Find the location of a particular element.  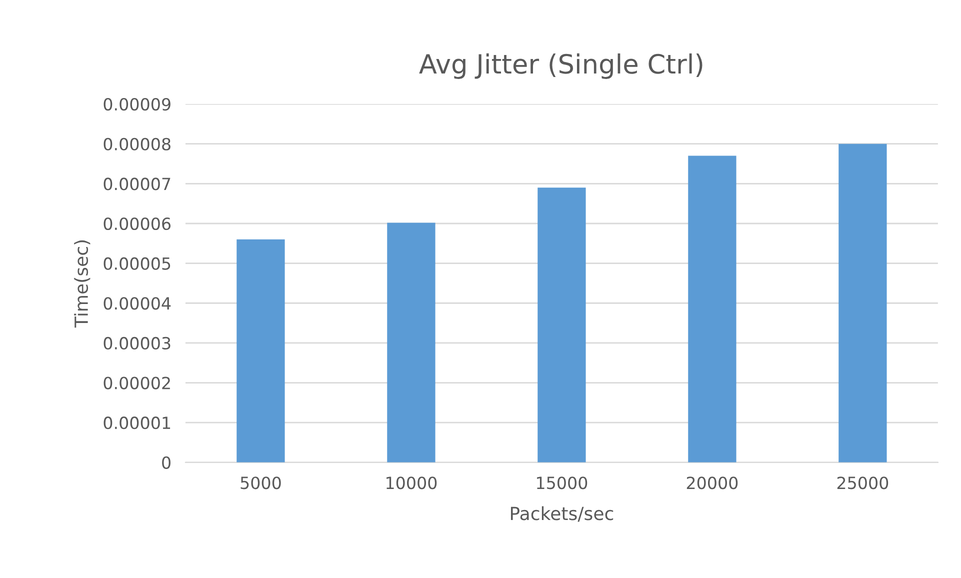

y-tick-label: 0.00006 is located at coordinates (137, 223).